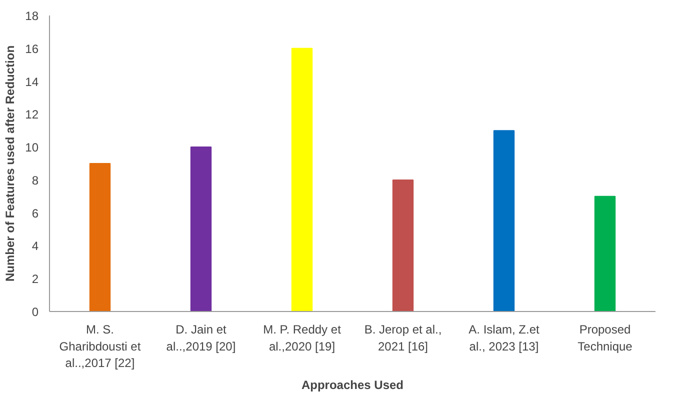 Image resolution: width=681 pixels, height=405 pixels. I want to click on x-tick-label: M. S. Gharibdousti et al..,2017 [22], so click(100, 346).